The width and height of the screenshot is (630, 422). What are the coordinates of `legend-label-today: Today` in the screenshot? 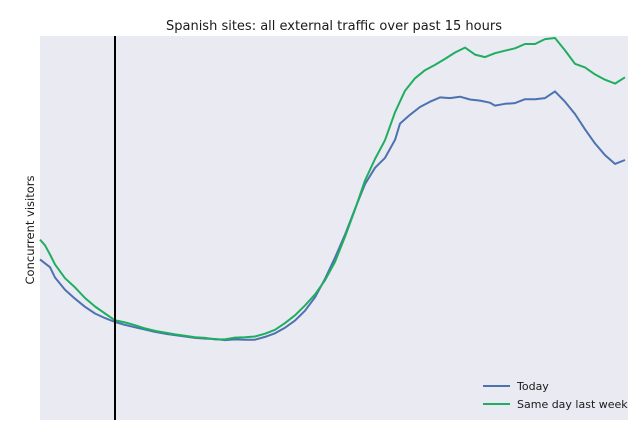 It's located at (532, 386).